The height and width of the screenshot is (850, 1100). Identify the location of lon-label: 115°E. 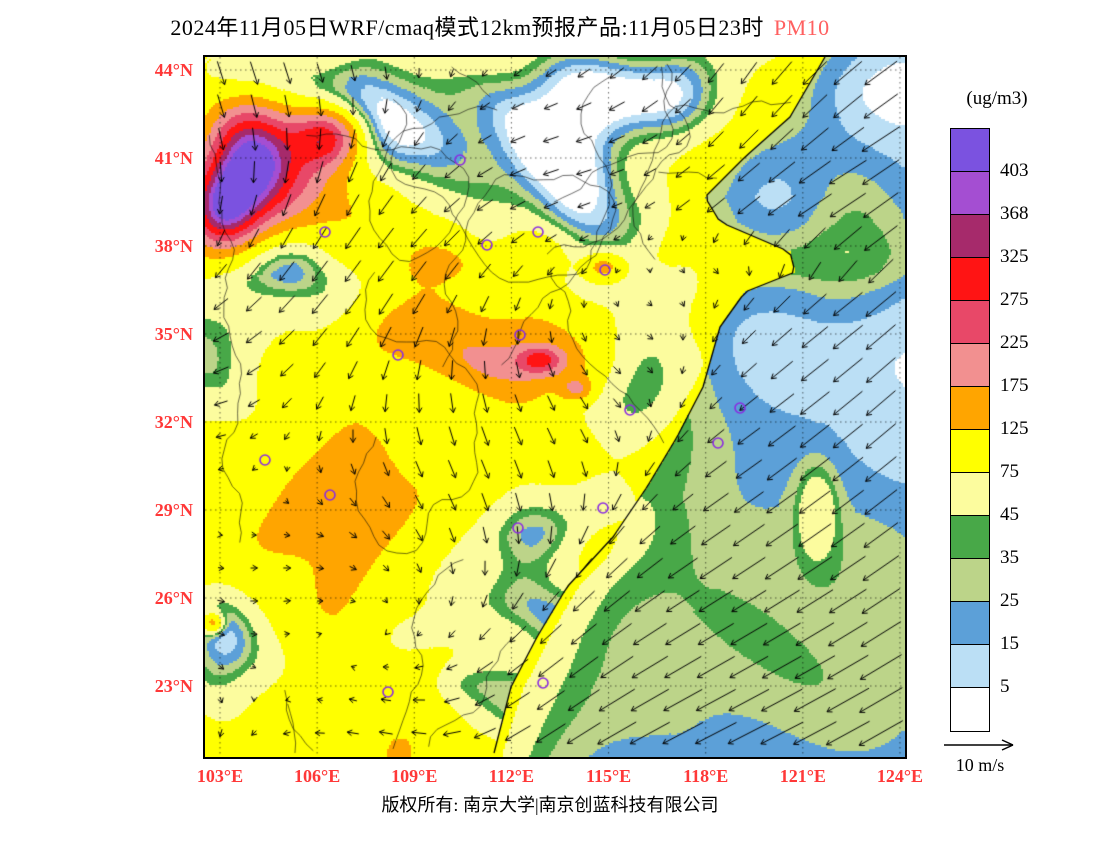
(608, 776).